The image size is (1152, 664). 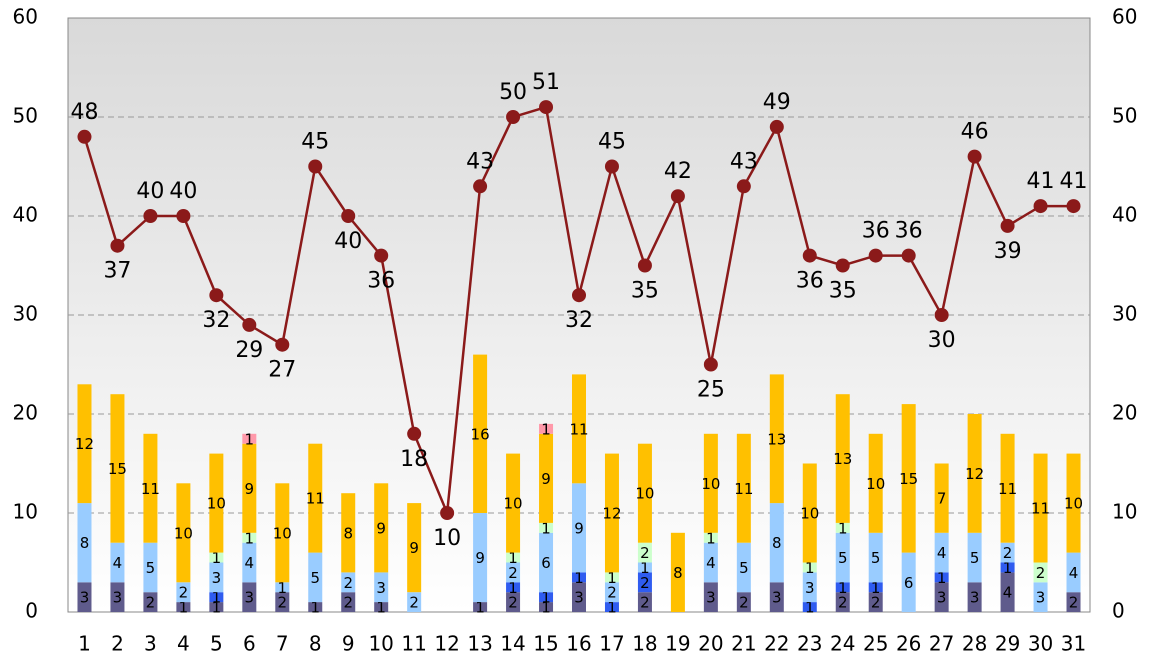 What do you see at coordinates (1118, 611) in the screenshot?
I see `y2-tick-label: 0` at bounding box center [1118, 611].